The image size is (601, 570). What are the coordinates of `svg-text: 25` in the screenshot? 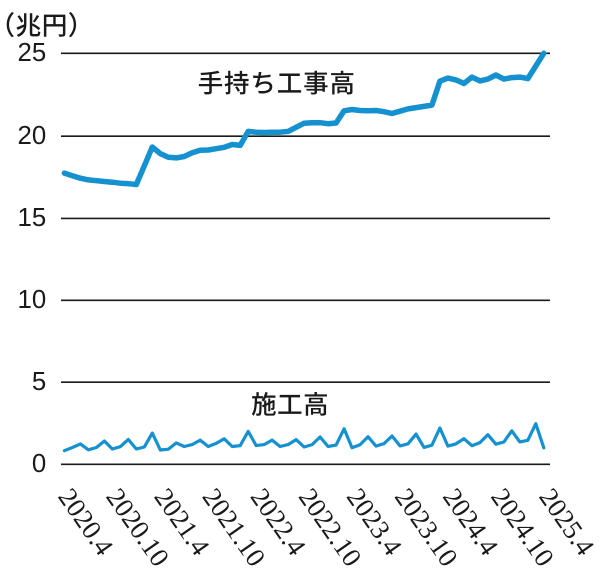 It's located at (31, 53).